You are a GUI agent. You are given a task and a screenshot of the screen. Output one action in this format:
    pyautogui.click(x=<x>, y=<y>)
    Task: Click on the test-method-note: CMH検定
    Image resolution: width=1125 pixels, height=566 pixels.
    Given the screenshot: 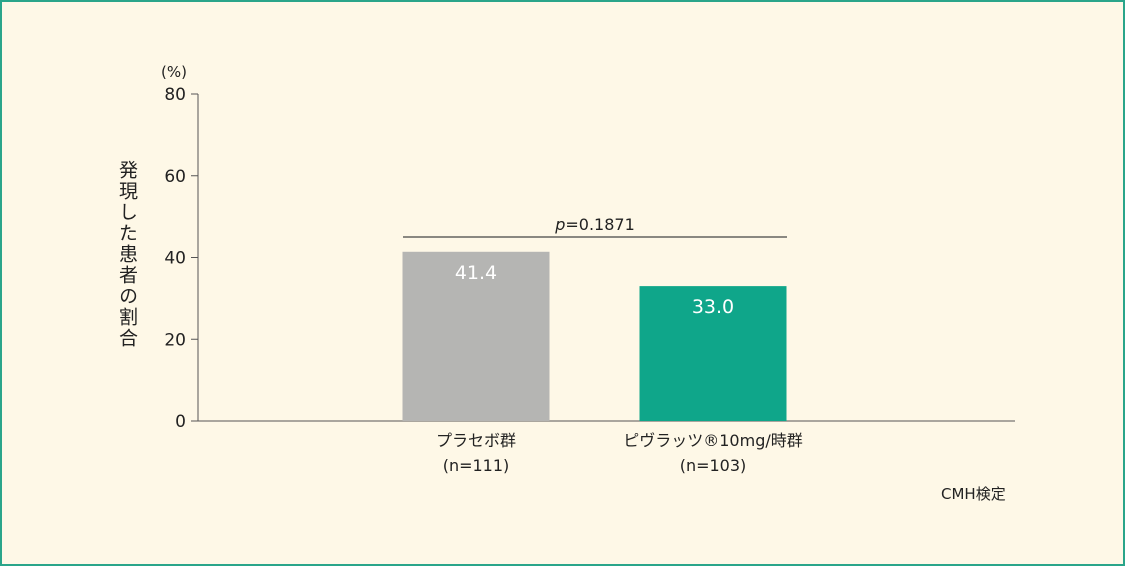 What is the action you would take?
    pyautogui.click(x=973, y=494)
    